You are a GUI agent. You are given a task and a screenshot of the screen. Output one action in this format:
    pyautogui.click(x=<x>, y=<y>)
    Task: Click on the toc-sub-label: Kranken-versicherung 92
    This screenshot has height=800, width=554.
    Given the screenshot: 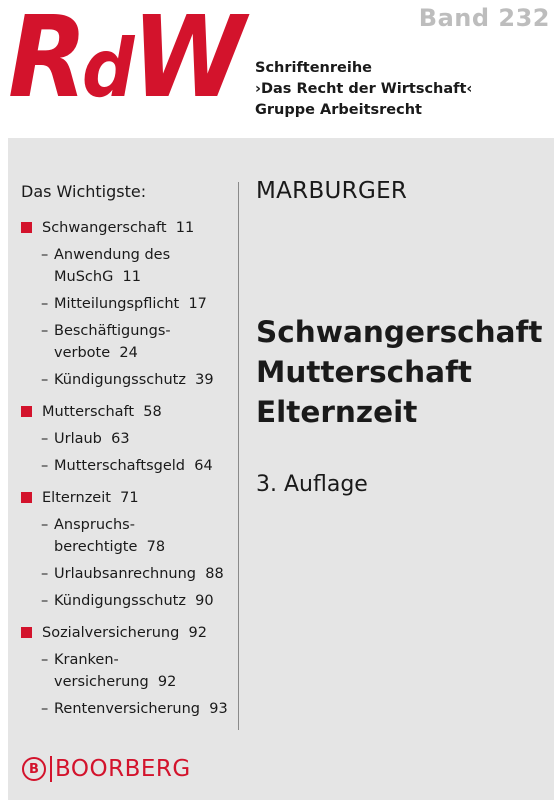 What is the action you would take?
    pyautogui.click(x=115, y=671)
    